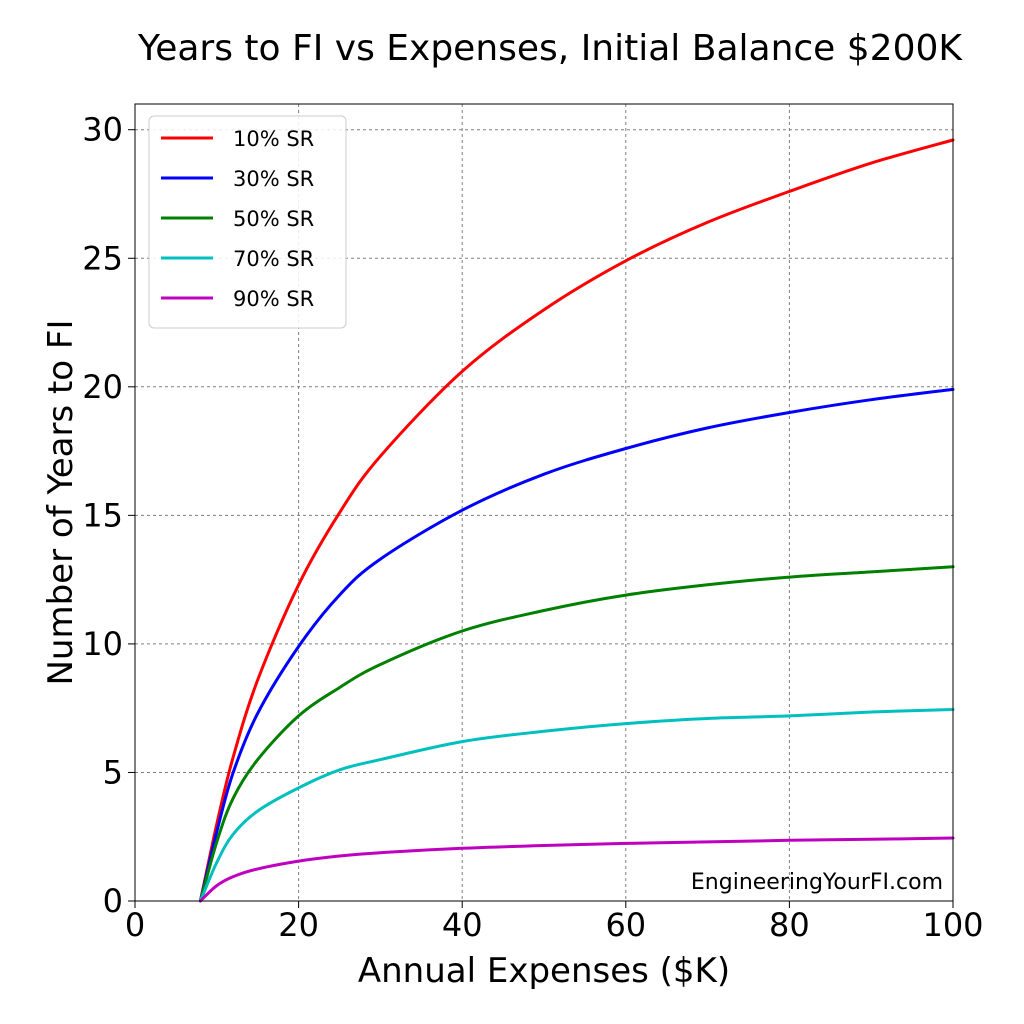  What do you see at coordinates (102, 515) in the screenshot?
I see `y-tick-label: 15` at bounding box center [102, 515].